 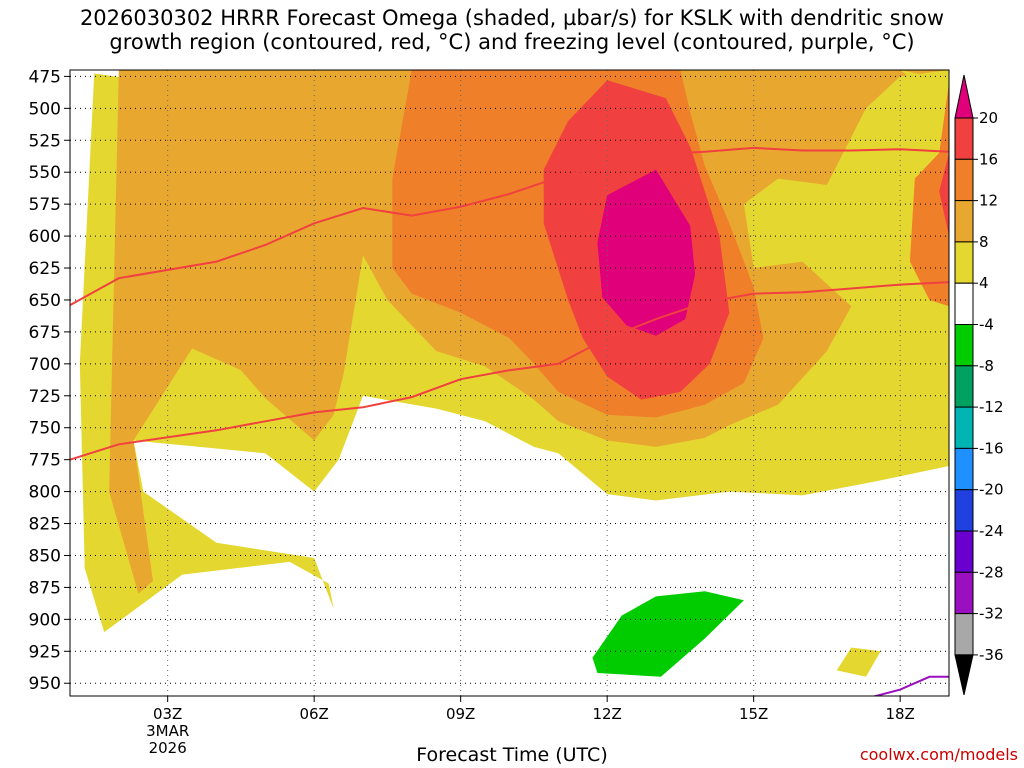 I want to click on colorbar-arrow-top, so click(x=964, y=96).